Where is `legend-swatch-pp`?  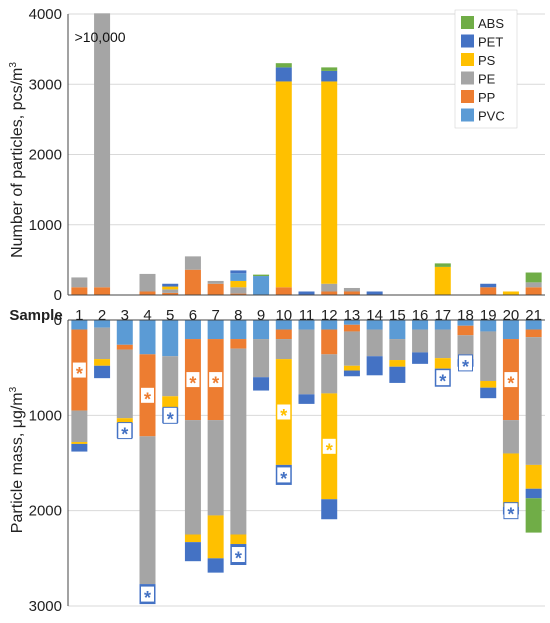
legend-swatch-pp is located at coordinates (467, 96).